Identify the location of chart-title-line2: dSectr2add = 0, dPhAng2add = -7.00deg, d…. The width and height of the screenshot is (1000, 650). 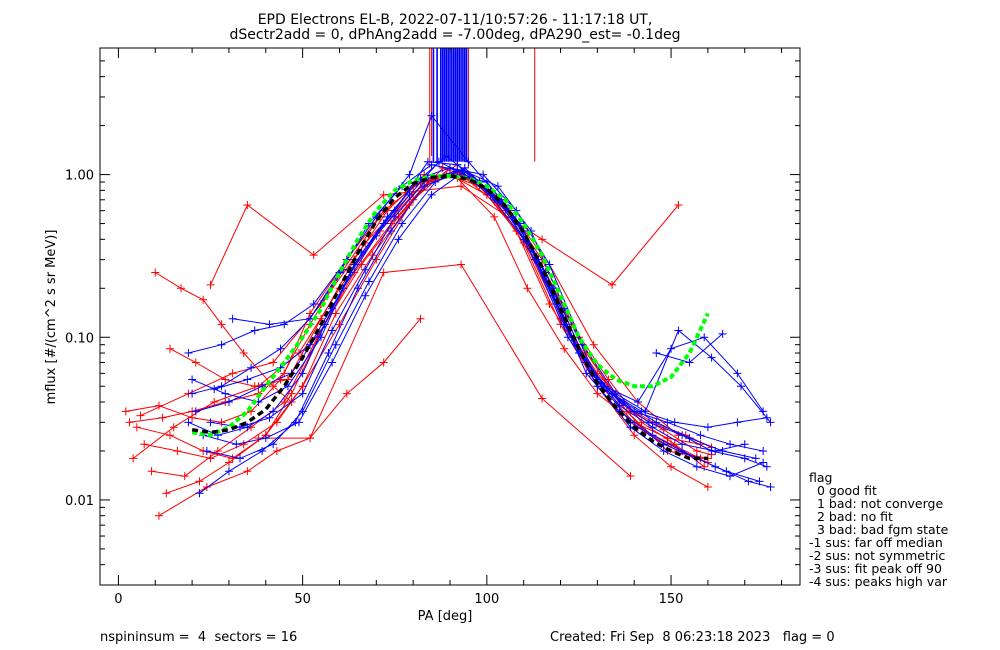
(455, 35).